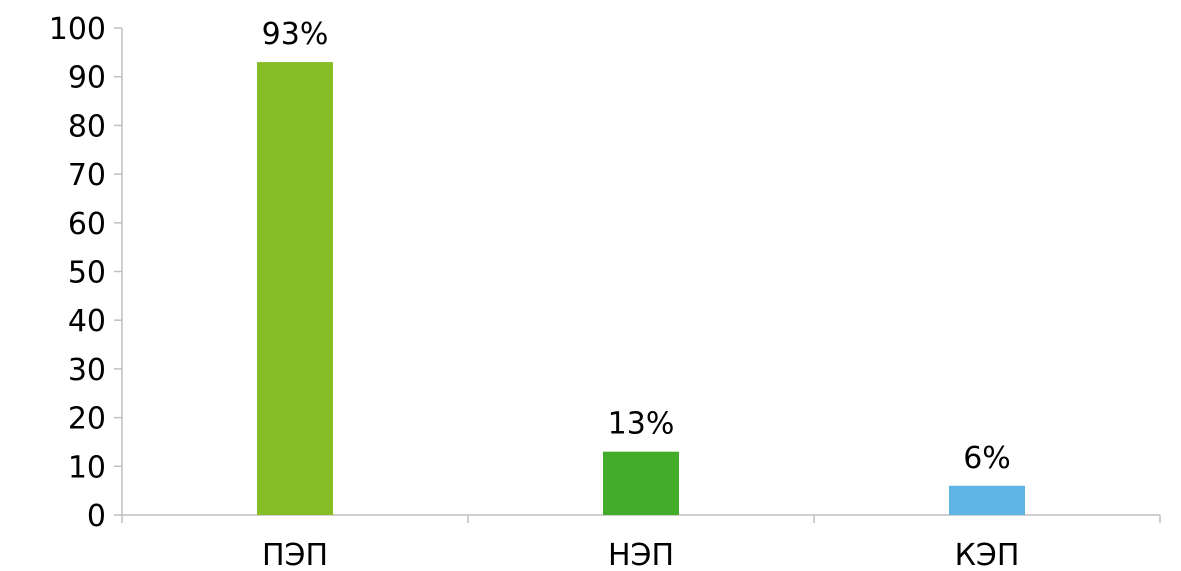 The height and width of the screenshot is (571, 1181). I want to click on y-tick-label: 70, so click(87, 175).